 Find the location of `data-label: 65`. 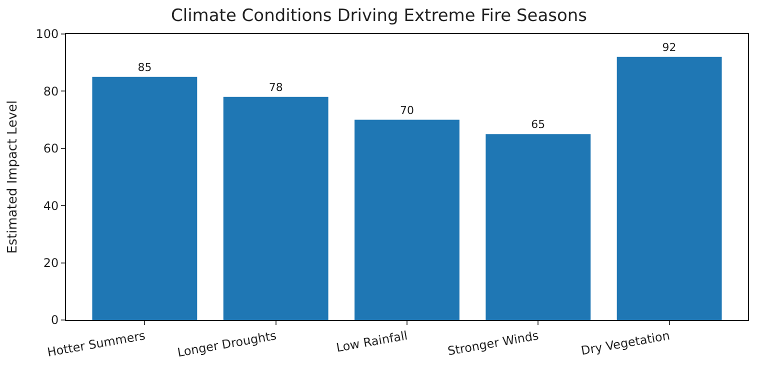

data-label: 65 is located at coordinates (538, 125).